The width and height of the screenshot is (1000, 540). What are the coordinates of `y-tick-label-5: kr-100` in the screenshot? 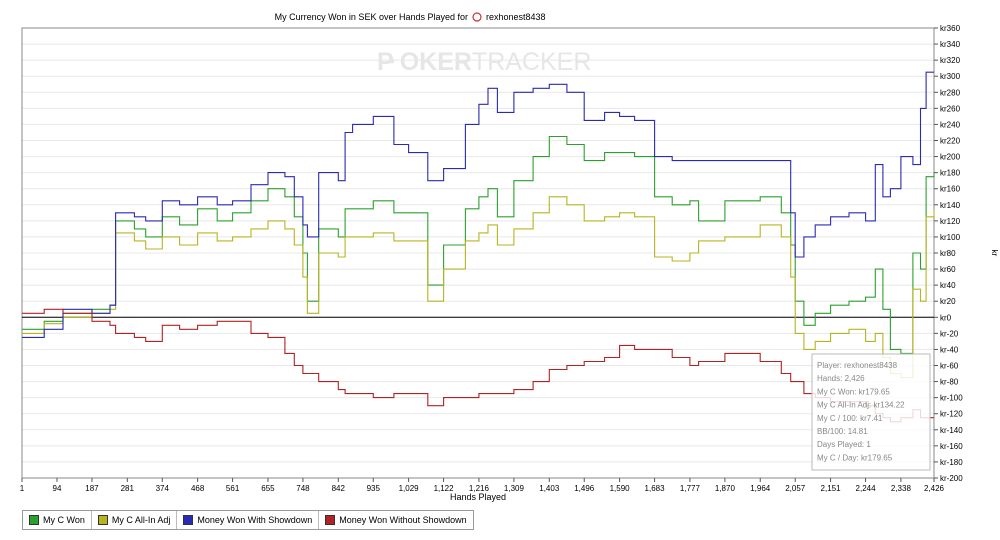 It's located at (951, 398).